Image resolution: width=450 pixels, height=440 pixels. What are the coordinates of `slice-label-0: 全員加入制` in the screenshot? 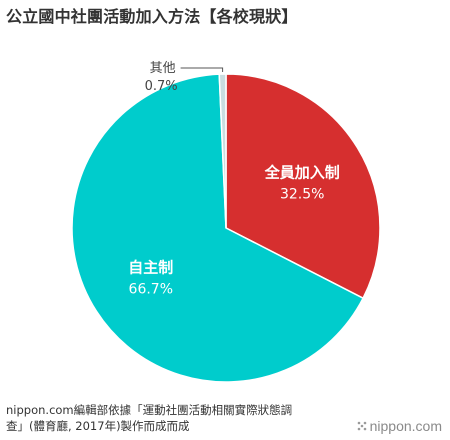 It's located at (302, 172).